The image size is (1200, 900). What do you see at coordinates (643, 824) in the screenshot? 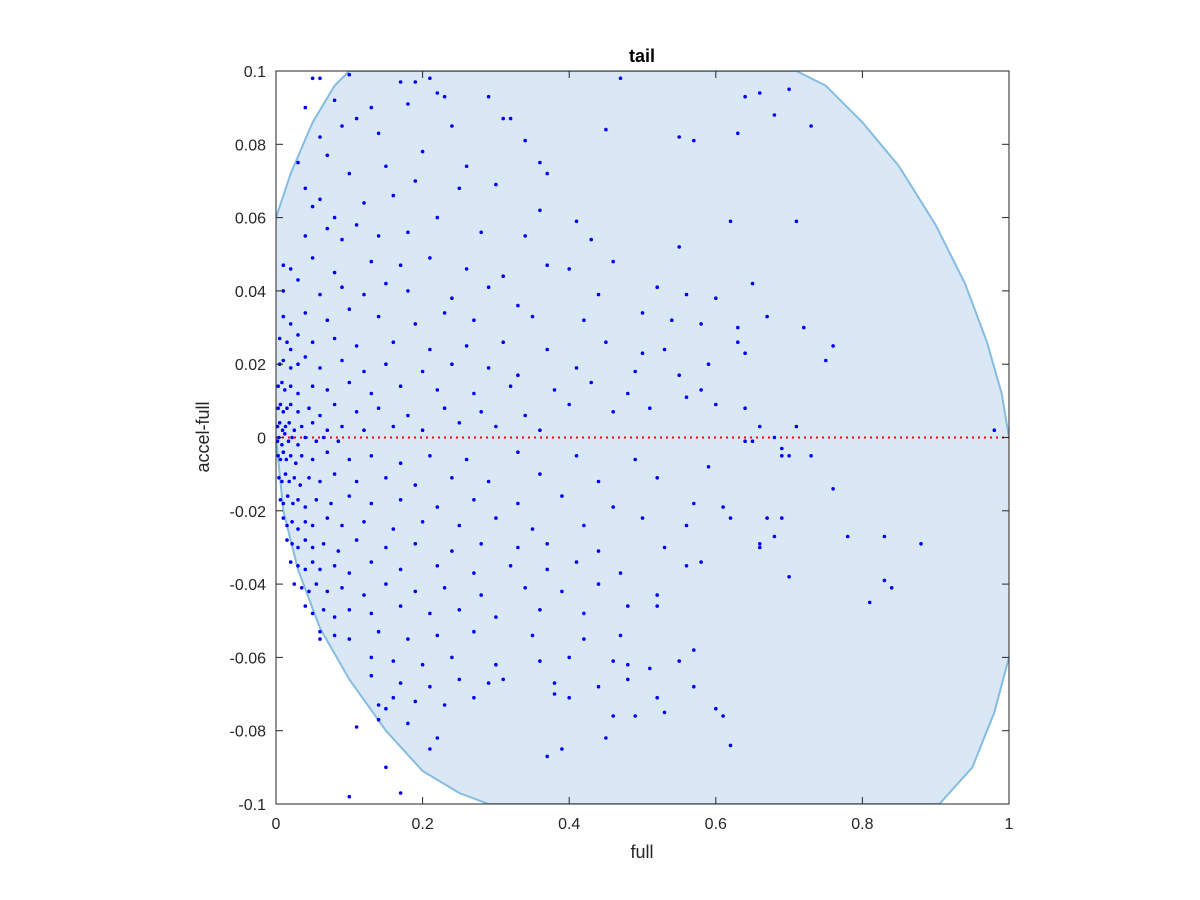
I see `x-tick-labels: 0 0.2 0.4 0.6 0.8 1` at bounding box center [643, 824].